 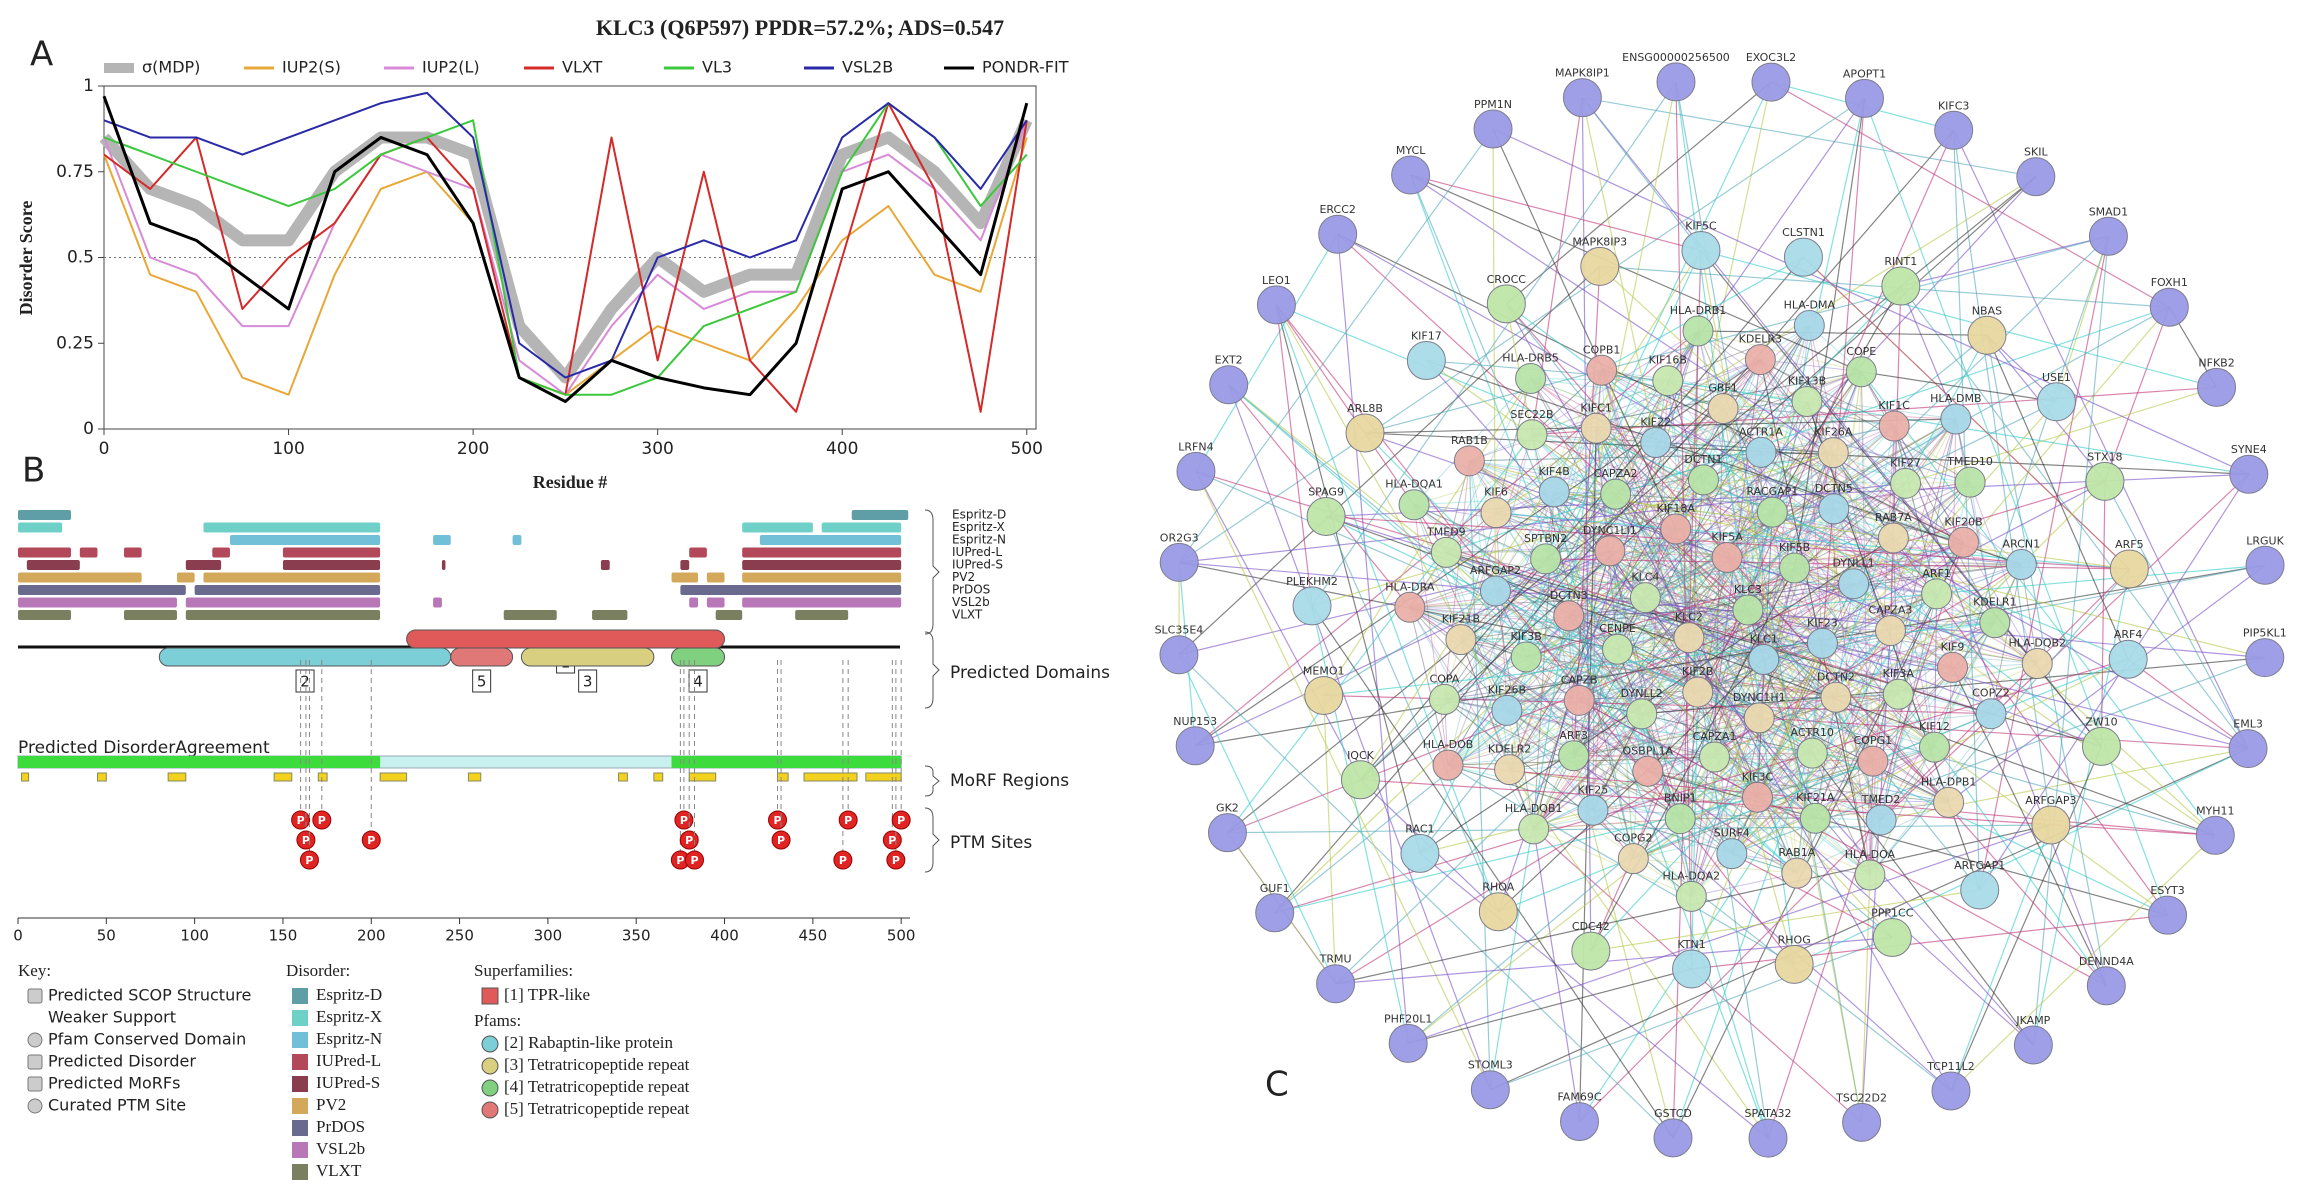 I want to click on node-label: KIF3C, so click(x=1758, y=776).